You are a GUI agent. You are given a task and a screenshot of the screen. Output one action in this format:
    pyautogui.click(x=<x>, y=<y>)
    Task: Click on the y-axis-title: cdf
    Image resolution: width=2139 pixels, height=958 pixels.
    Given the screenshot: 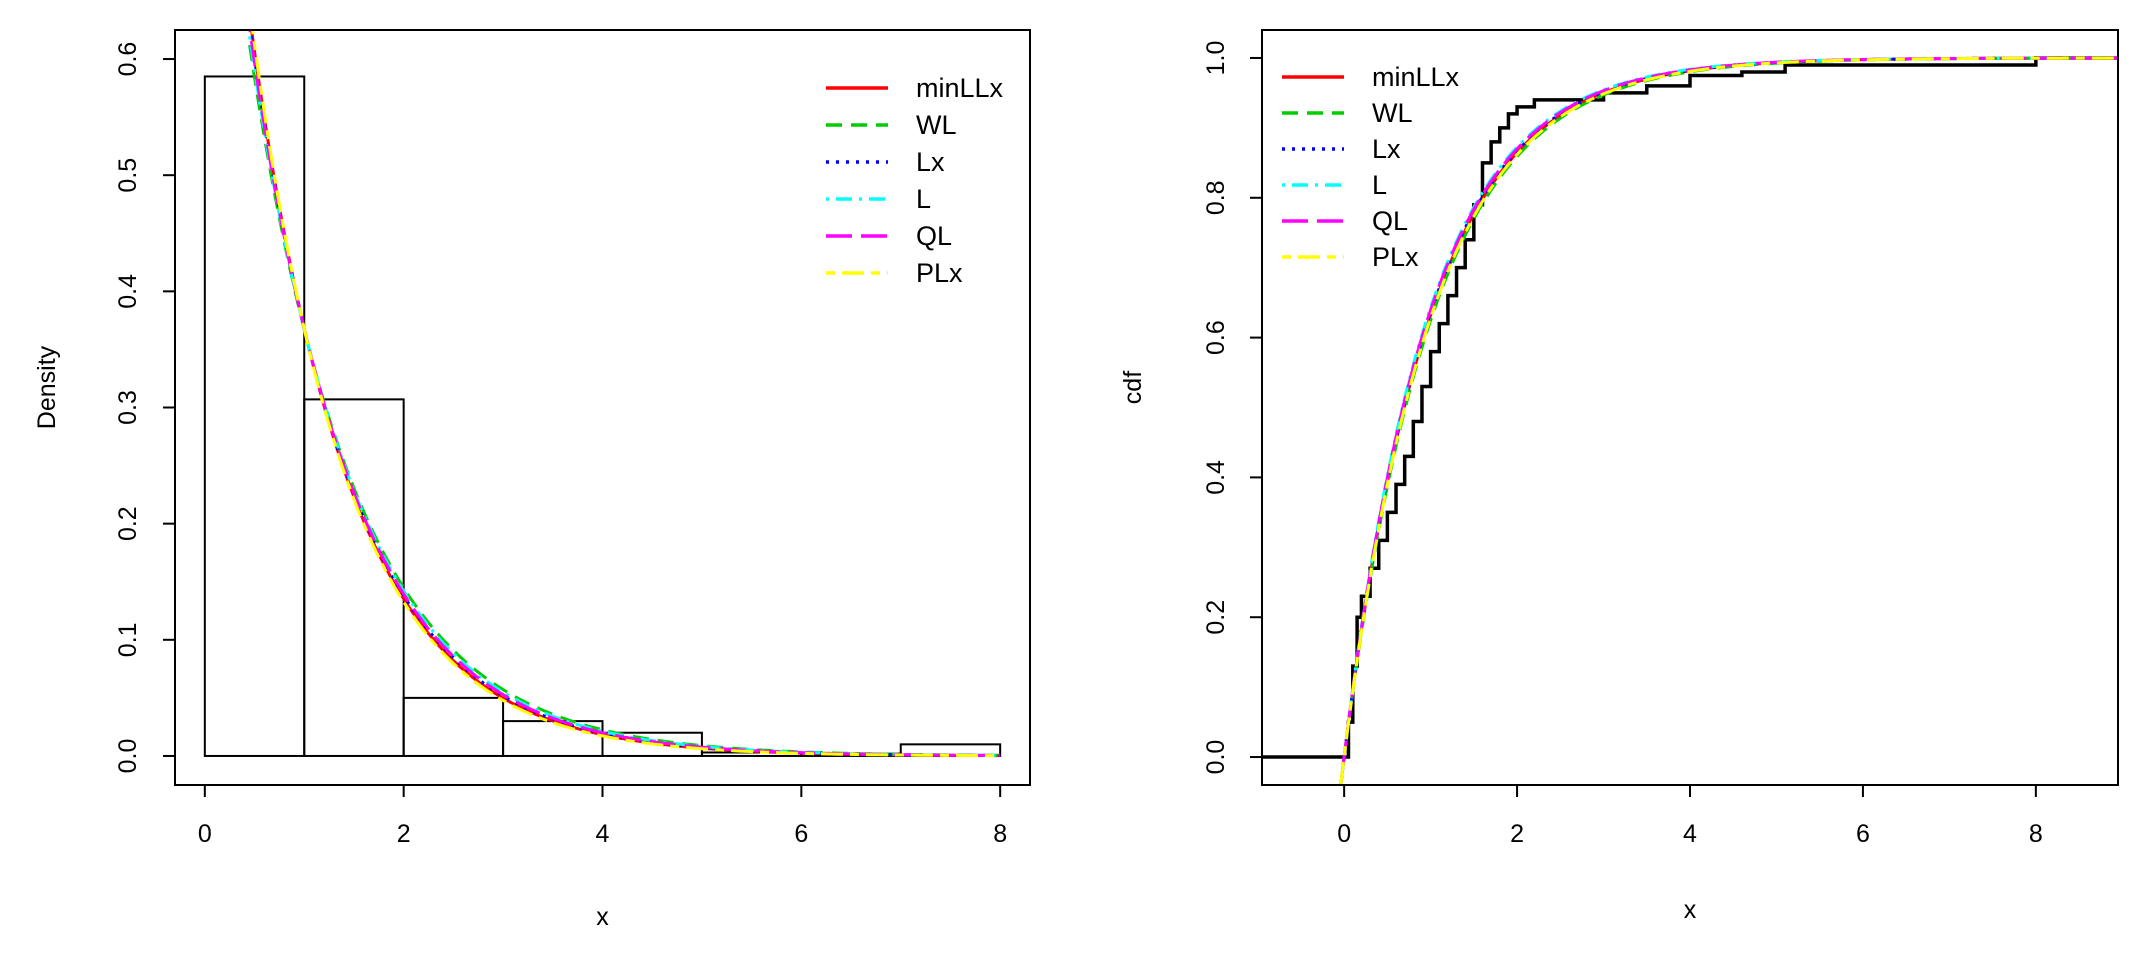 What is the action you would take?
    pyautogui.click(x=1133, y=387)
    